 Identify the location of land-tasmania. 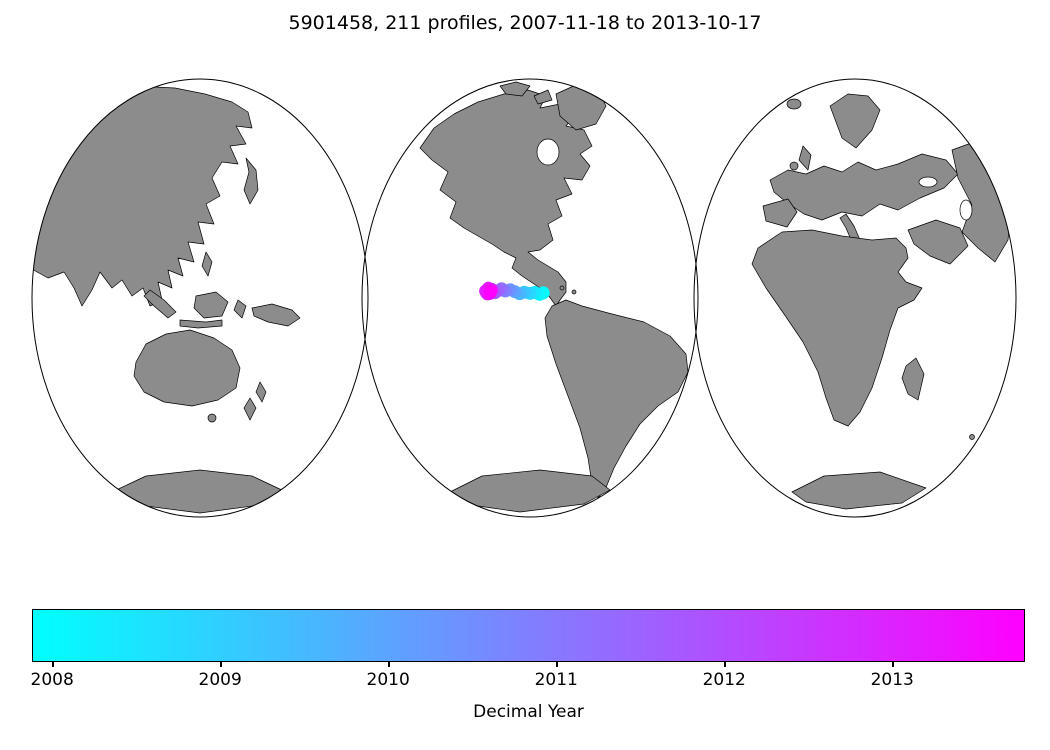
(212, 418).